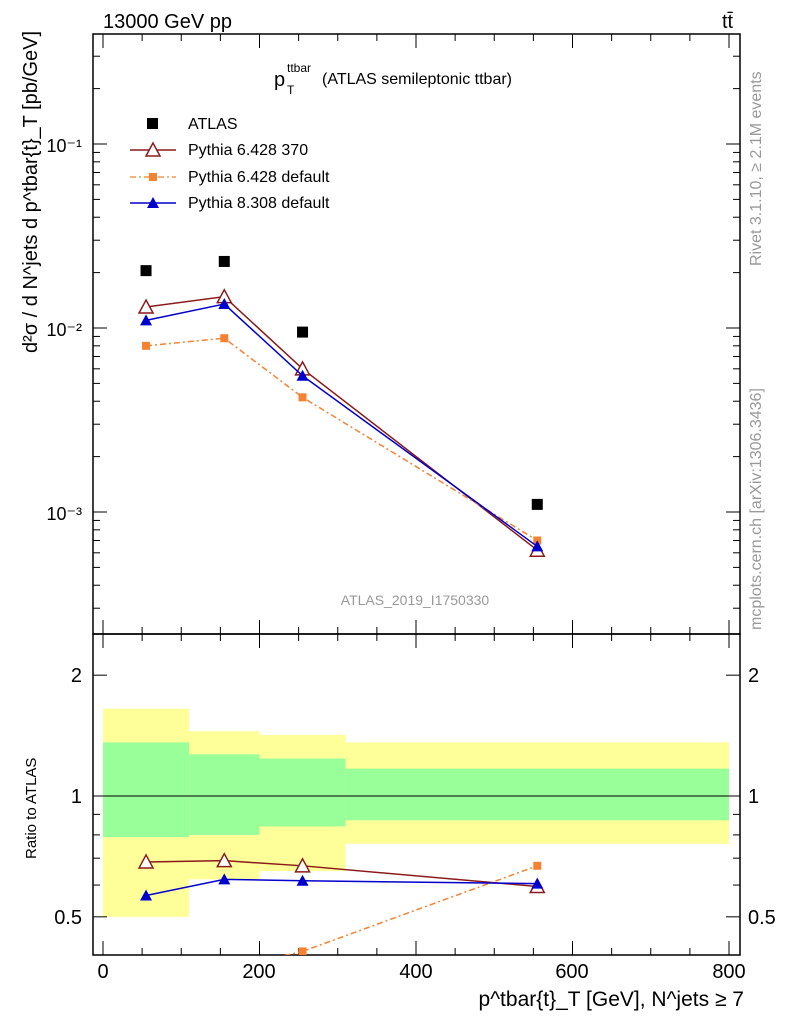 Image resolution: width=786 pixels, height=1024 pixels. What do you see at coordinates (153, 202) in the screenshot?
I see `legend-marker-py8-default` at bounding box center [153, 202].